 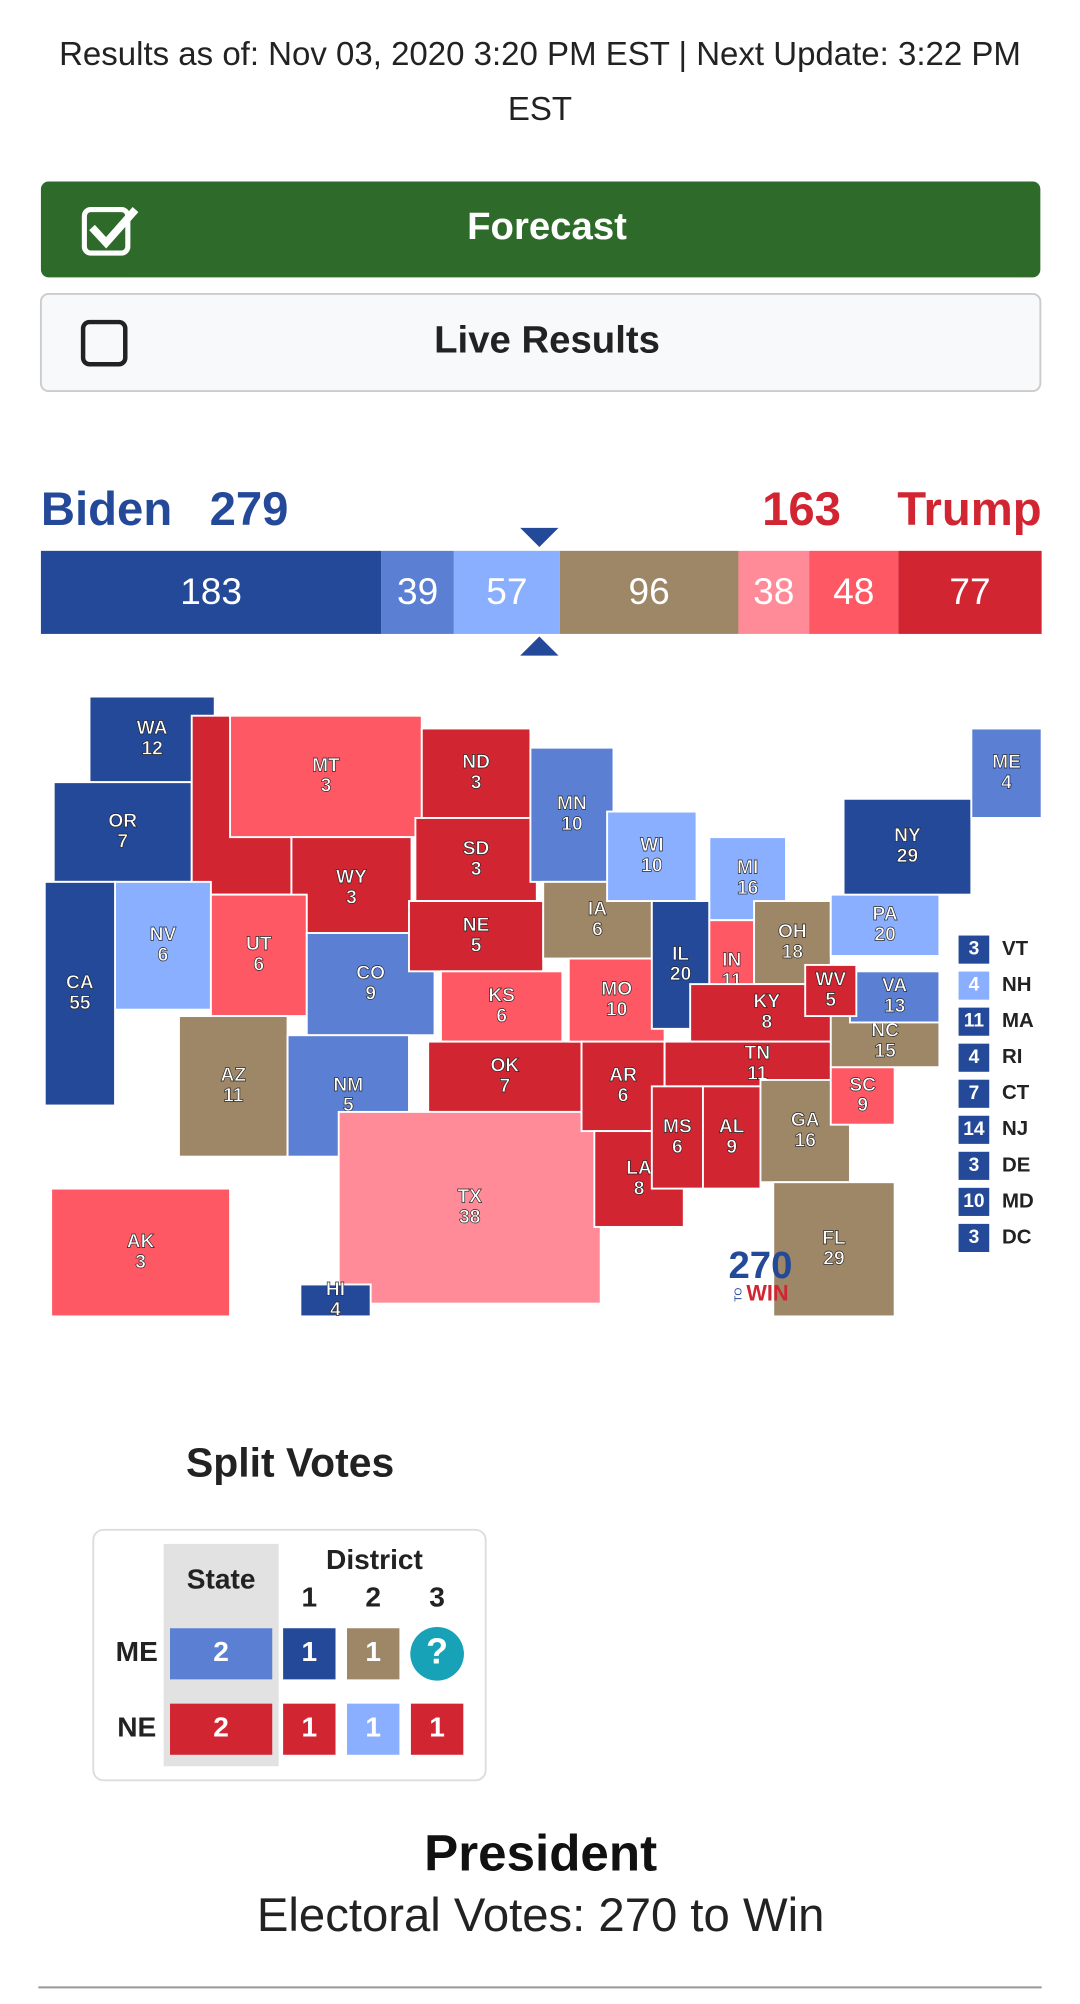 What do you see at coordinates (1016, 1092) in the screenshot?
I see `legend-abbr: CT` at bounding box center [1016, 1092].